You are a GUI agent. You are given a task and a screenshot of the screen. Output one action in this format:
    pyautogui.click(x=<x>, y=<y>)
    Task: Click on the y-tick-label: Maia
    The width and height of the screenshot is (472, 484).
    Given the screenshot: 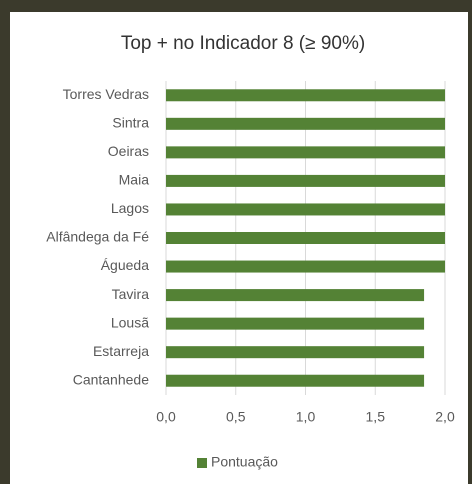 What is the action you would take?
    pyautogui.click(x=134, y=180)
    